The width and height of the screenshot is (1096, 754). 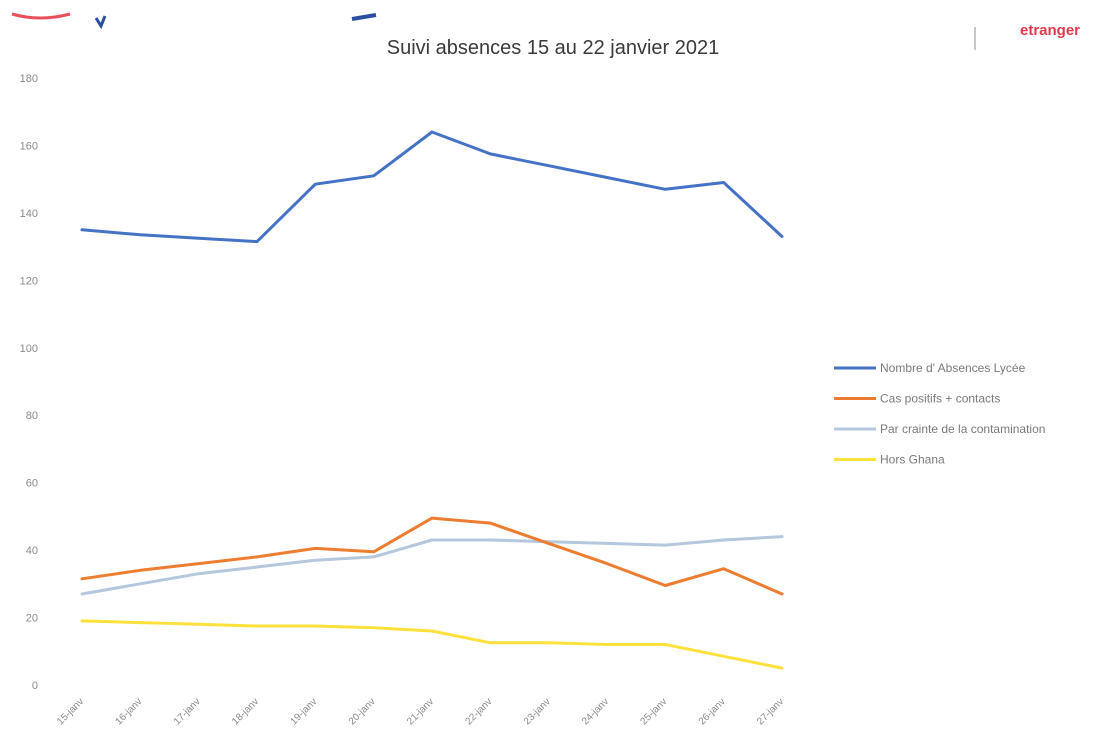 I want to click on blue-check-fragment, so click(x=100, y=22).